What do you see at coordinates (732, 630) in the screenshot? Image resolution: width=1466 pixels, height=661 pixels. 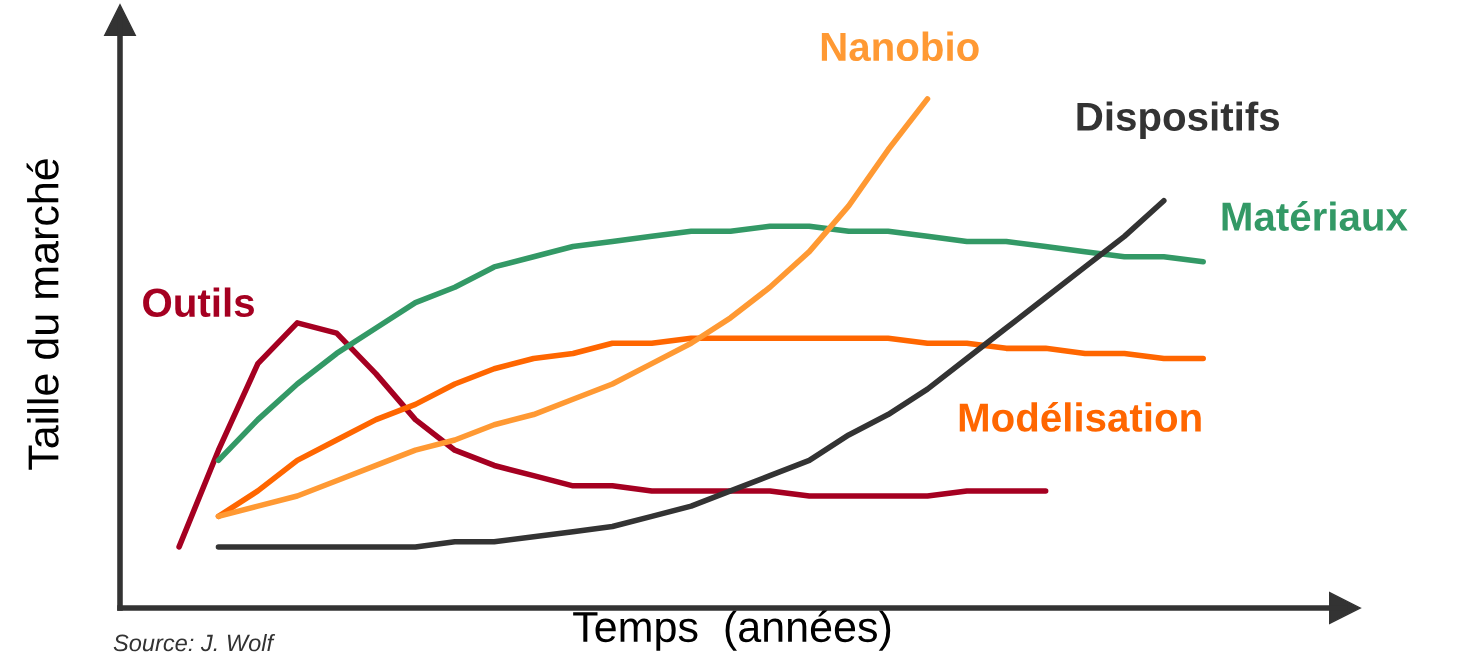 I see `x-axis-title: Temps (années)` at bounding box center [732, 630].